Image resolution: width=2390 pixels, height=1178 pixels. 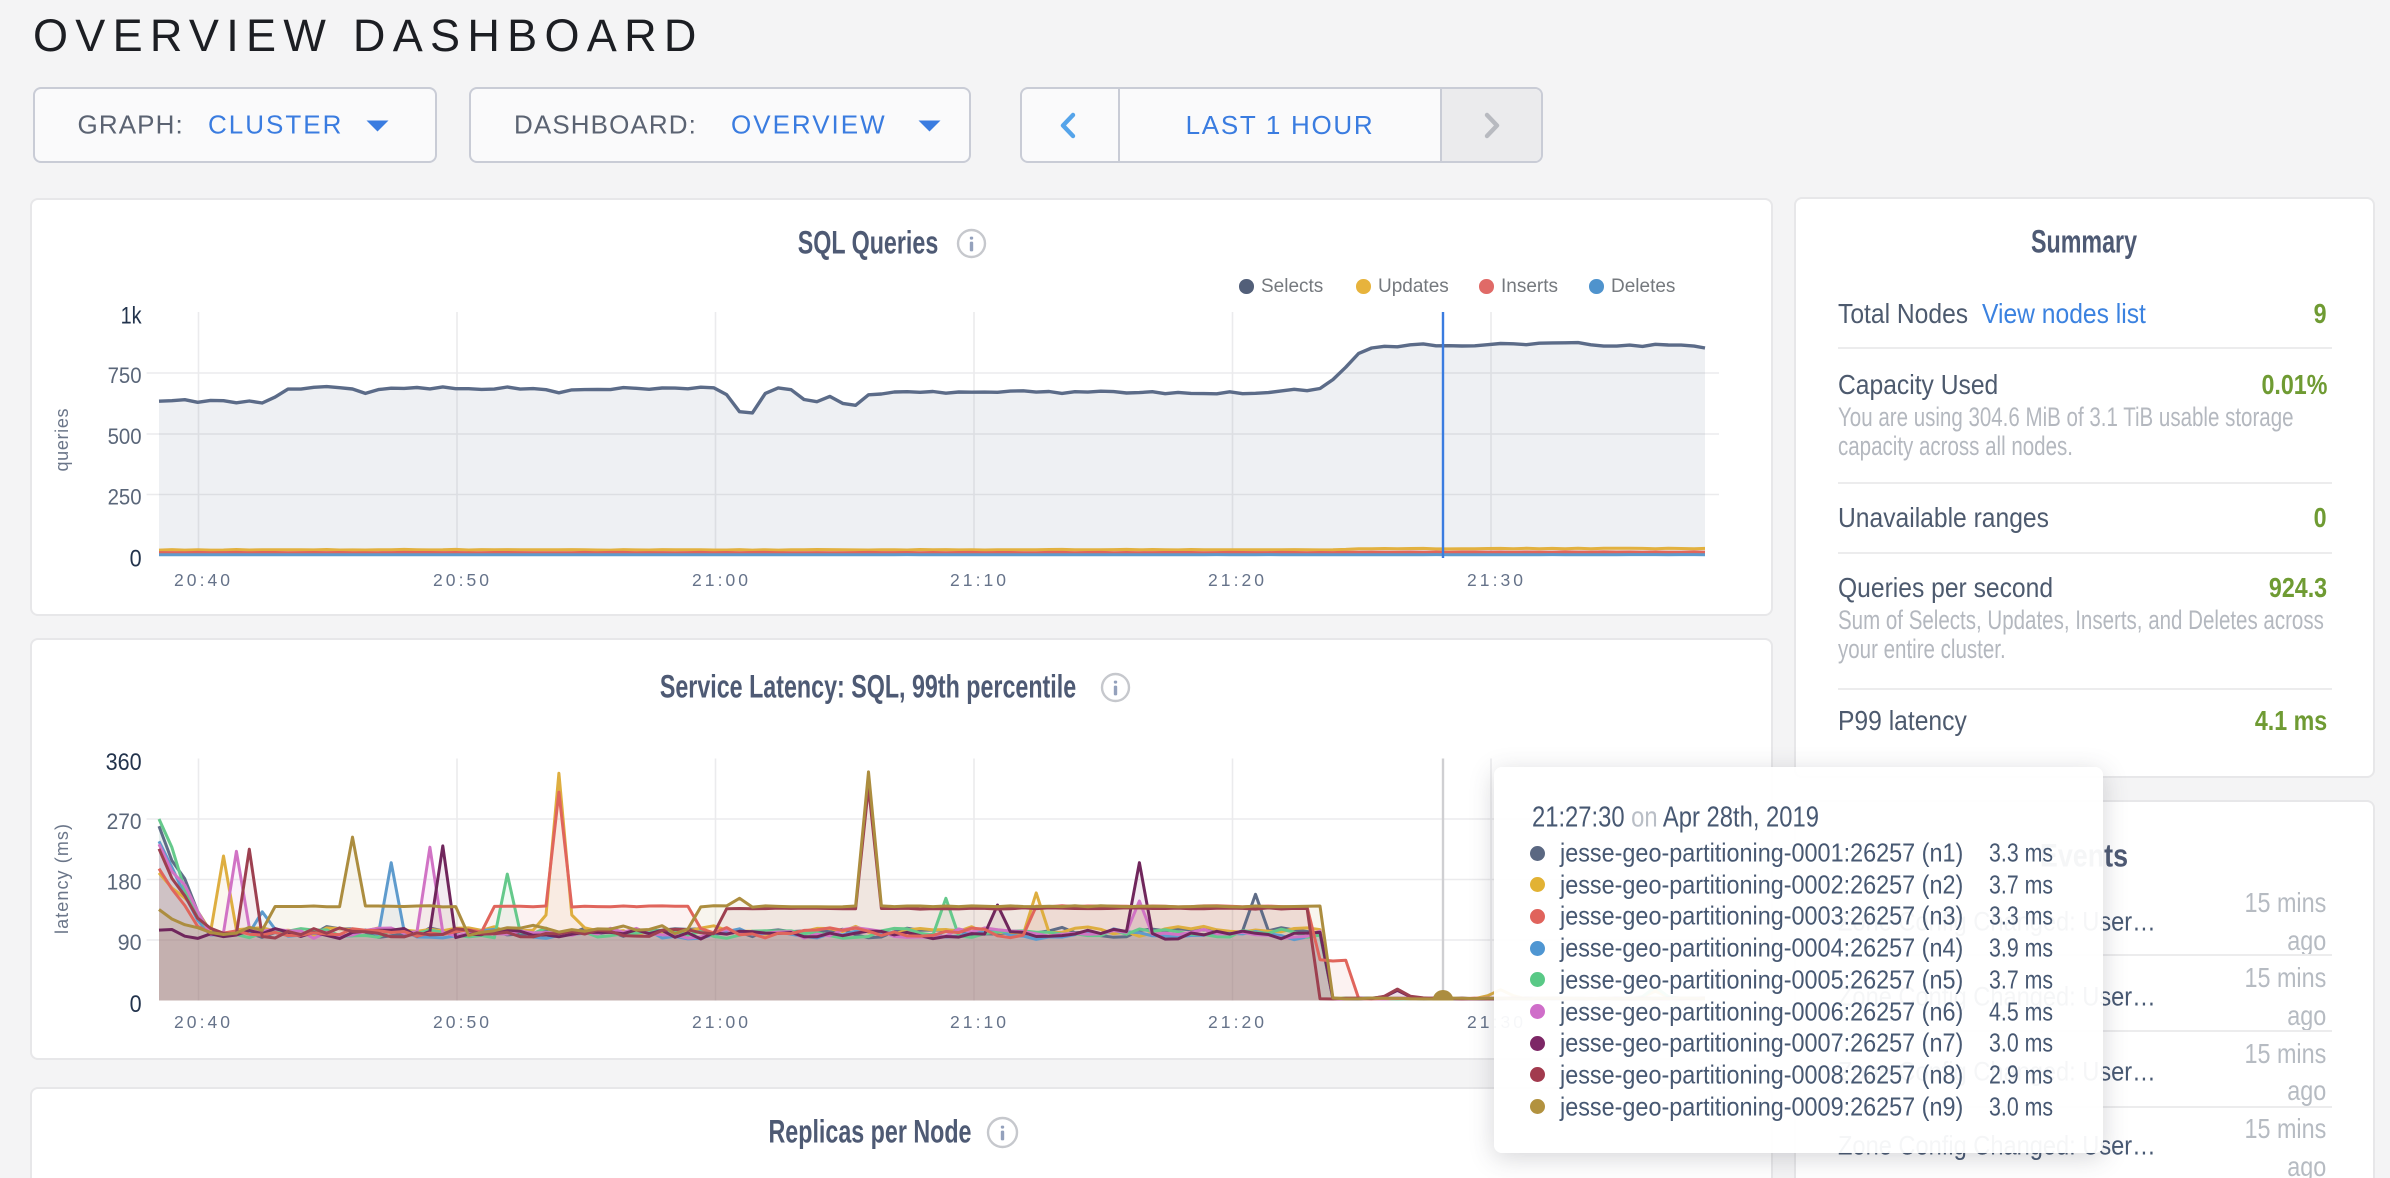 I want to click on svg-text: 750, so click(x=125, y=375).